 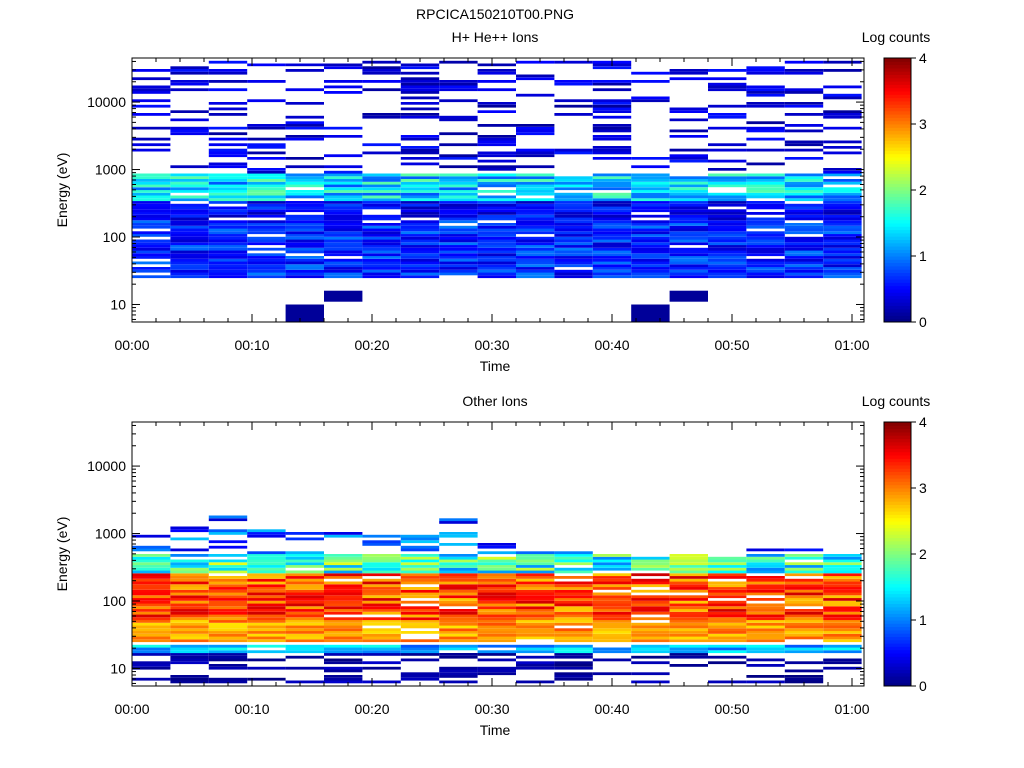 What do you see at coordinates (106, 102) in the screenshot?
I see `y-tick-label: 10000` at bounding box center [106, 102].